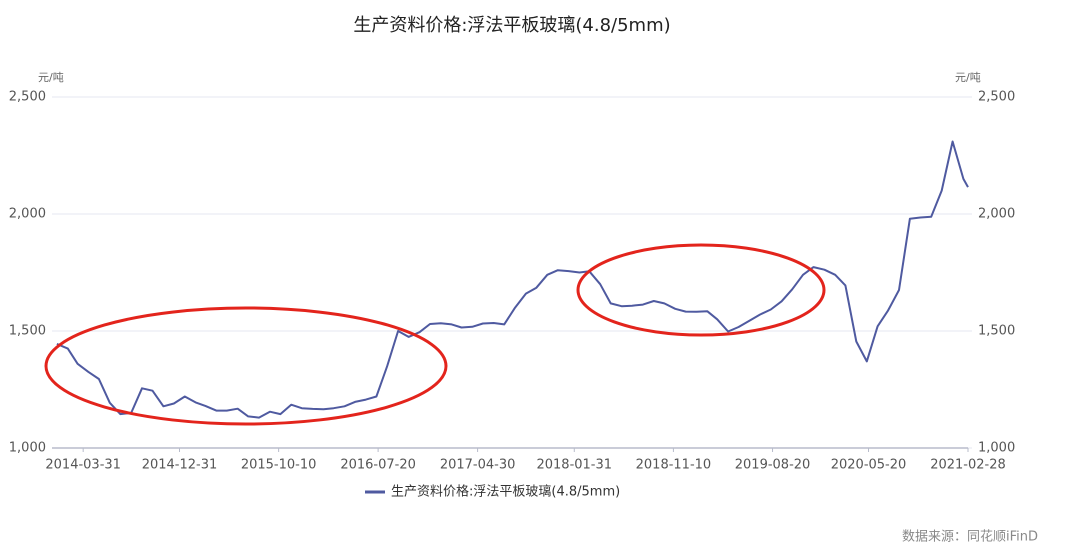 The width and height of the screenshot is (1080, 553). I want to click on y-tick-label: 2,000, so click(27, 214).